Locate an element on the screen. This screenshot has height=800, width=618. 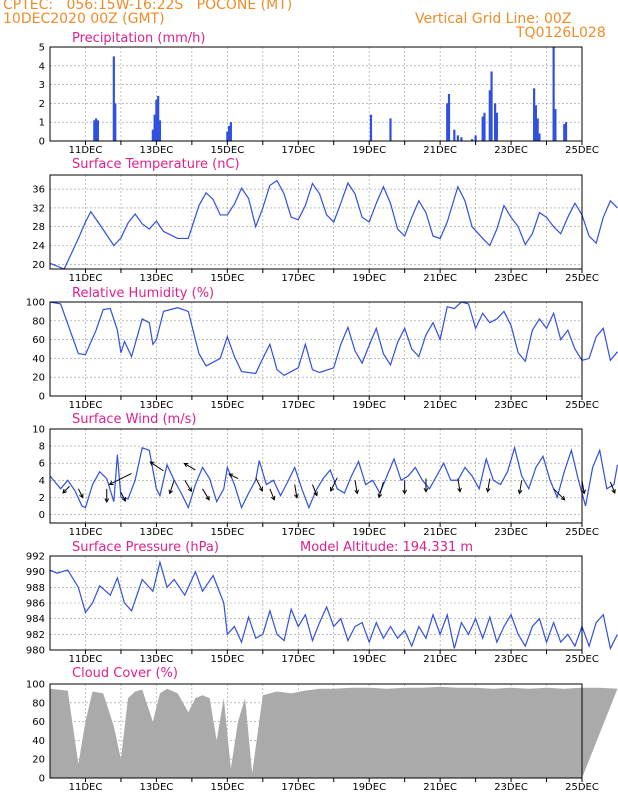
precip-ytick: 1 is located at coordinates (42, 123).